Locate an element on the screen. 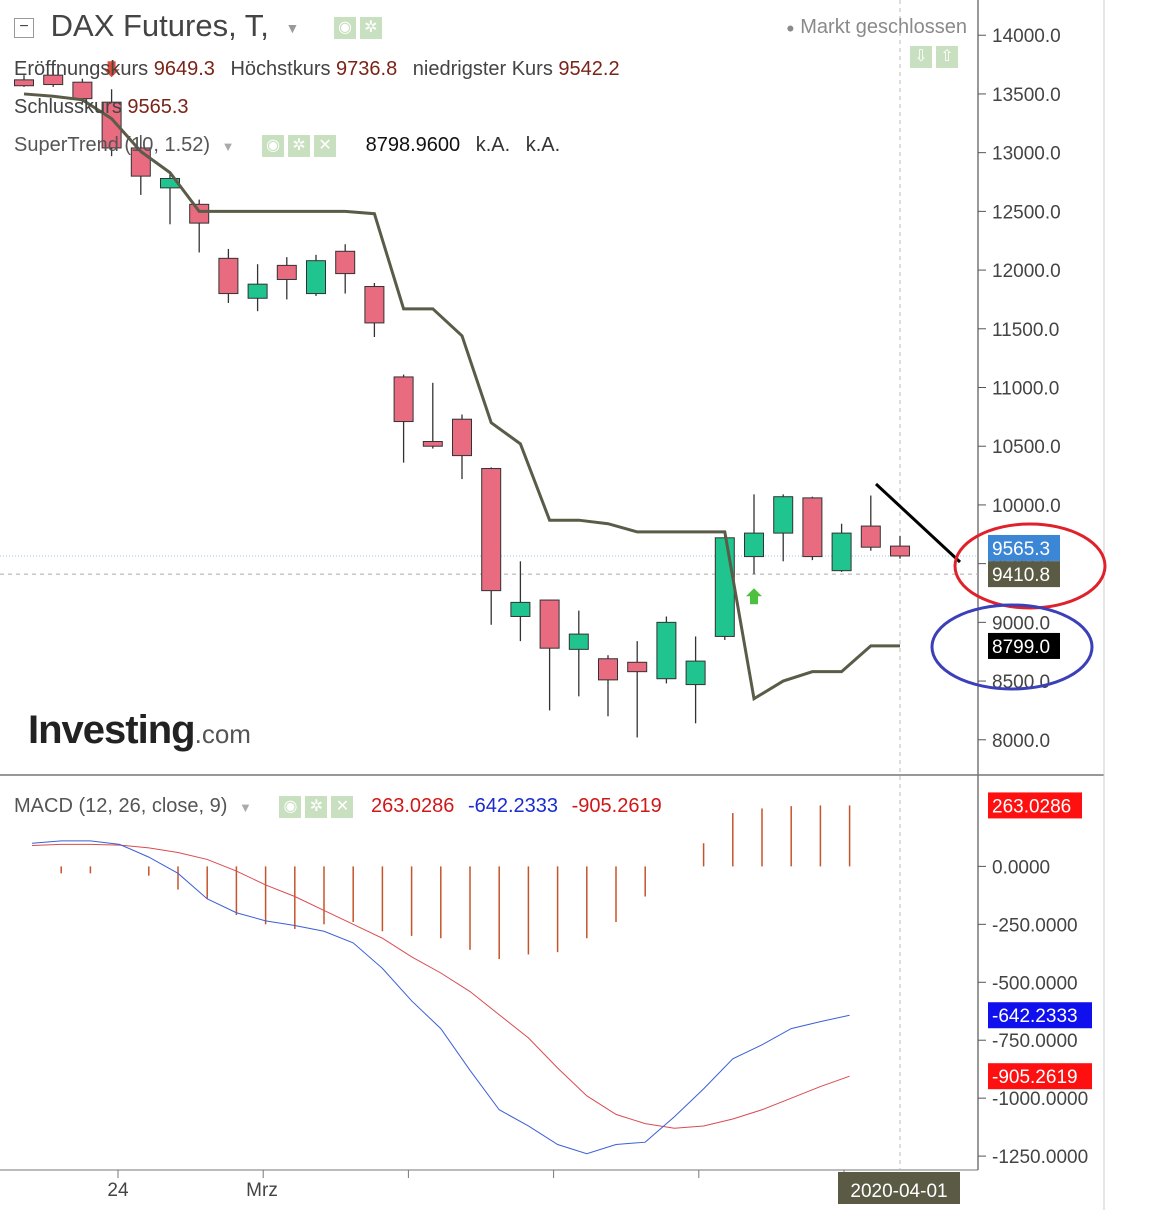 The height and width of the screenshot is (1210, 1153). annotation-blue-circle is located at coordinates (1012, 647).